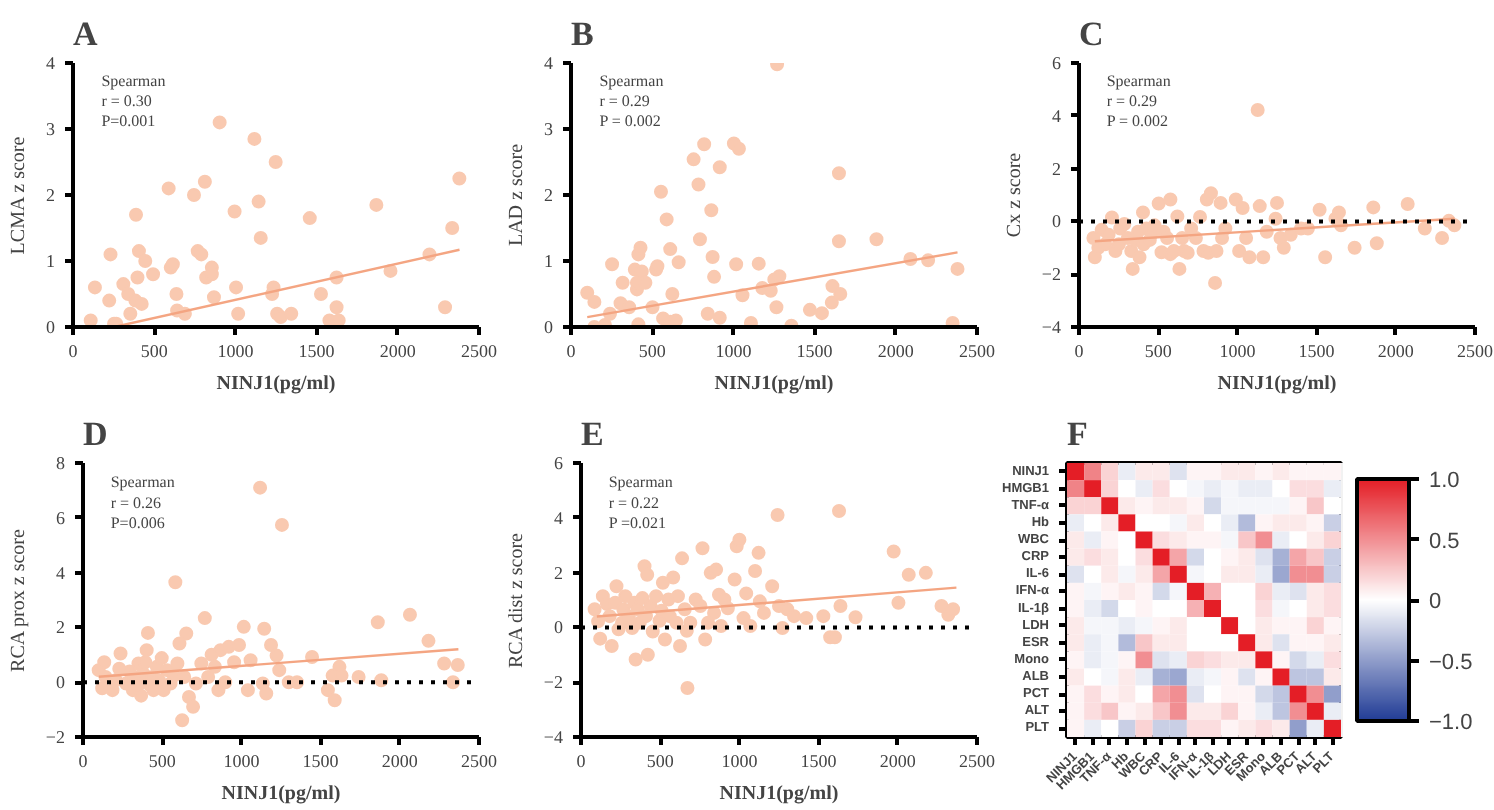 This screenshot has width=1494, height=810. Describe the element at coordinates (634, 502) in the screenshot. I see `annotation: r = 0.22` at that location.